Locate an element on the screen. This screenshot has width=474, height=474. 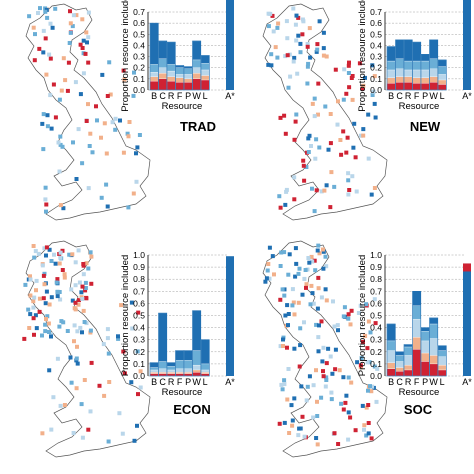
coastline is located at coordinates (88, 112).